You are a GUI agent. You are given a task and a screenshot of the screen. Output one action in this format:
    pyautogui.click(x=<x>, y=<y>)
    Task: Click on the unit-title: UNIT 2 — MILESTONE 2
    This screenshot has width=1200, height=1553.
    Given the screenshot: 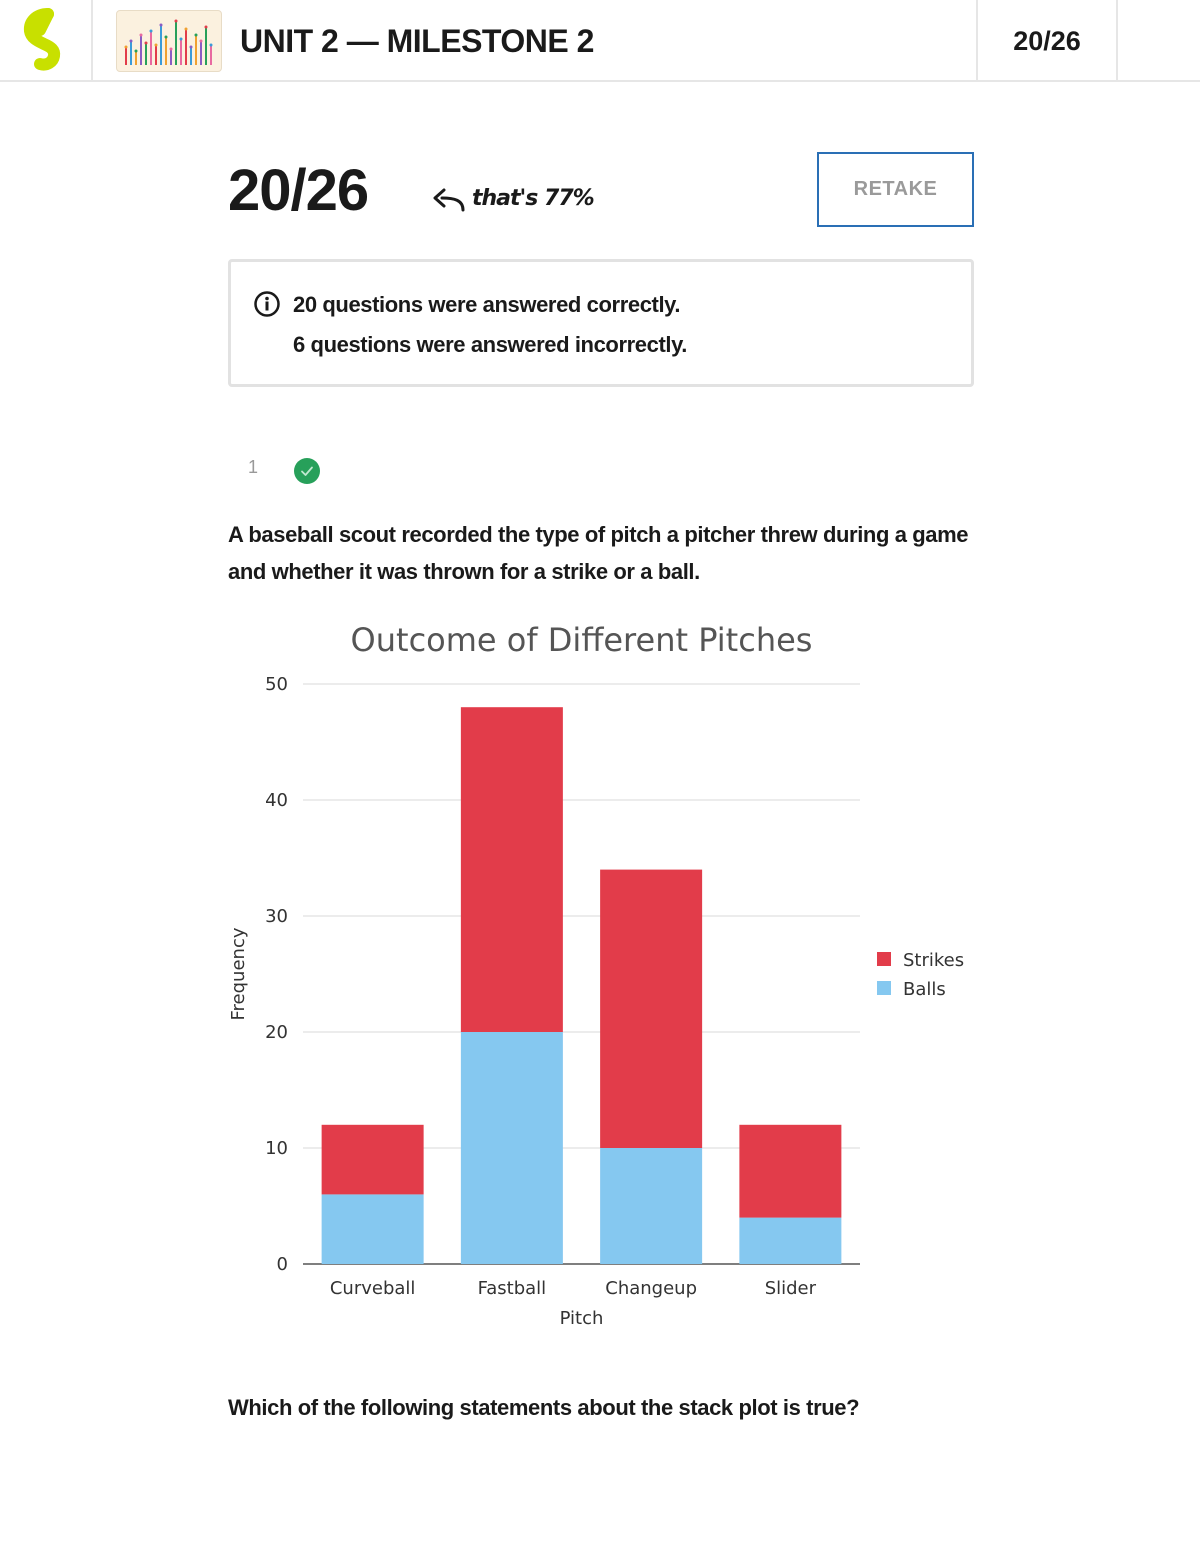 What is the action you would take?
    pyautogui.click(x=417, y=41)
    